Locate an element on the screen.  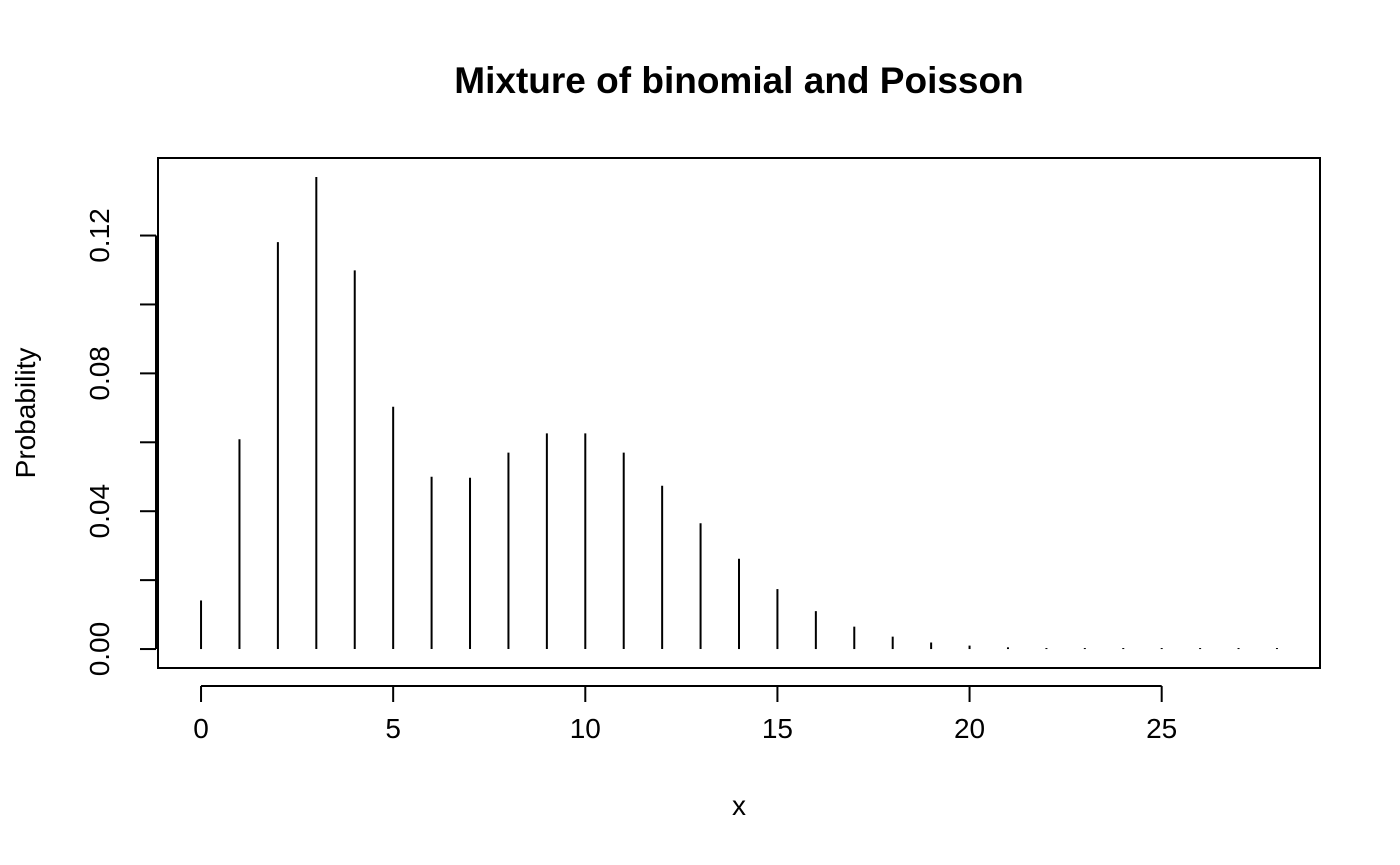
y-axis-label: Probability is located at coordinates (25, 413).